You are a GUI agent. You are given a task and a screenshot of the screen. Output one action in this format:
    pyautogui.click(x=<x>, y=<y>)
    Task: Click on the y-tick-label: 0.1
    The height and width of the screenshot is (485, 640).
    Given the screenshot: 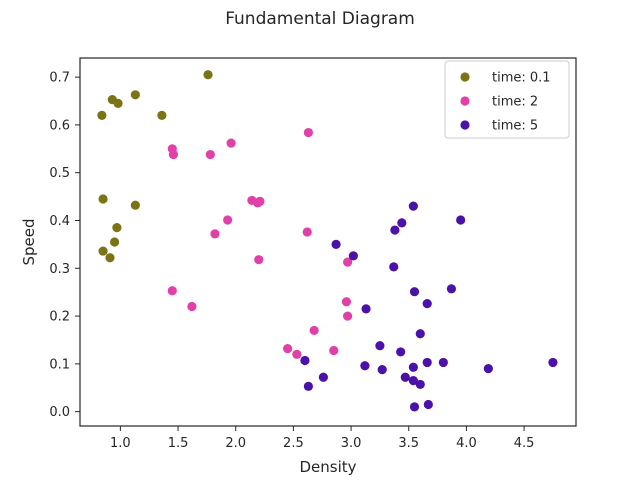 What is the action you would take?
    pyautogui.click(x=59, y=364)
    